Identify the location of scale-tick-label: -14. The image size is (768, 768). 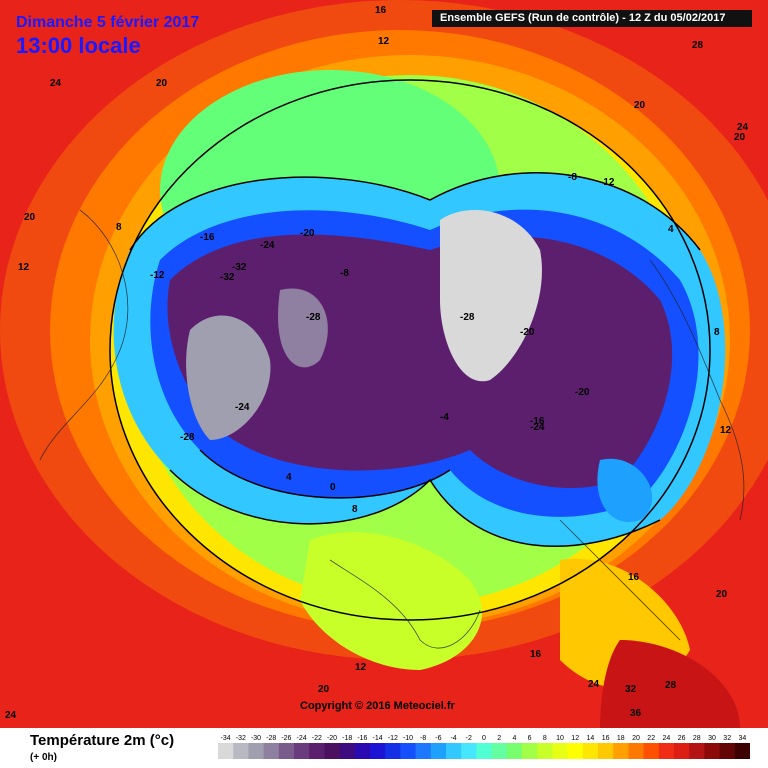
(378, 738).